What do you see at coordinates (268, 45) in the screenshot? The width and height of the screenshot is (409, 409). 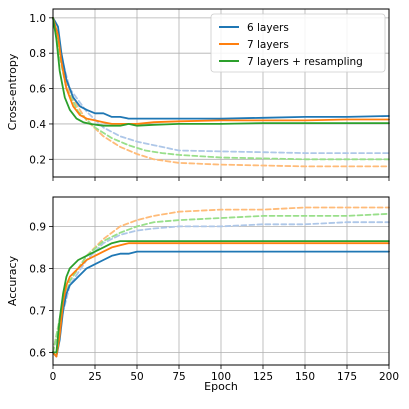 I see `legend-label-1: 7 layers` at bounding box center [268, 45].